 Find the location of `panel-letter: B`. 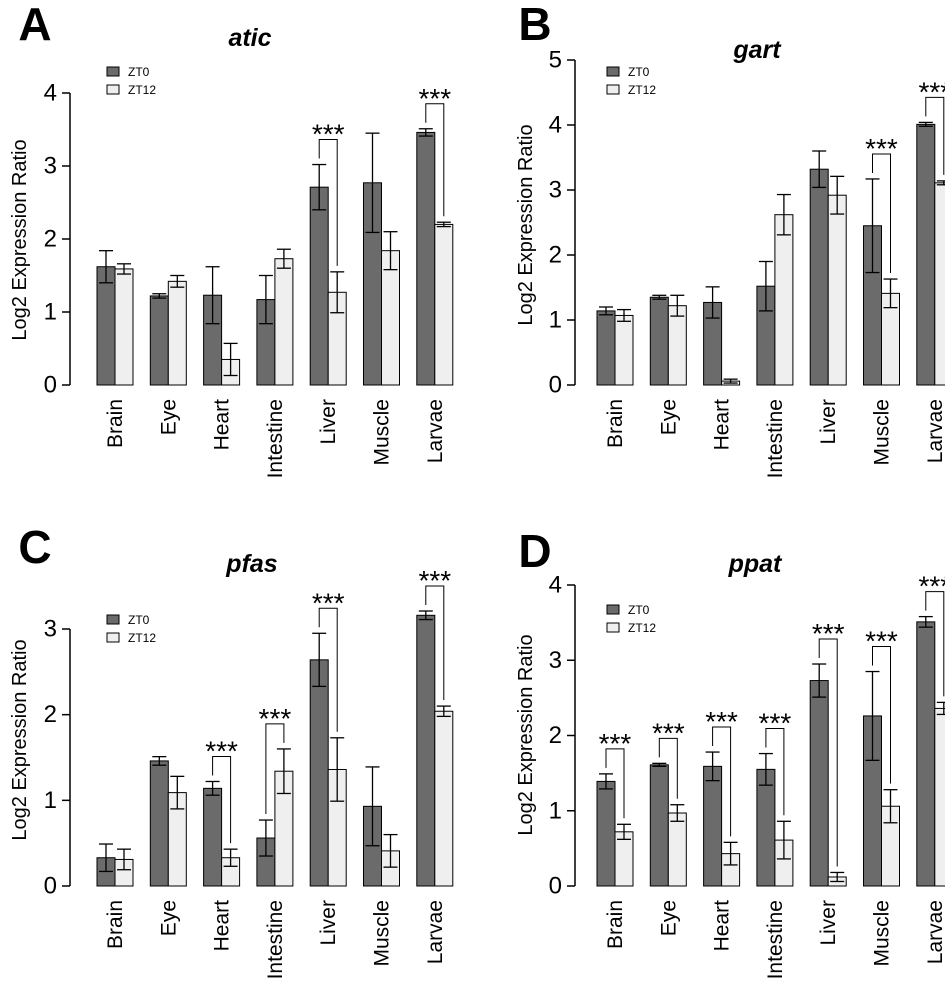

panel-letter: B is located at coordinates (534, 25).